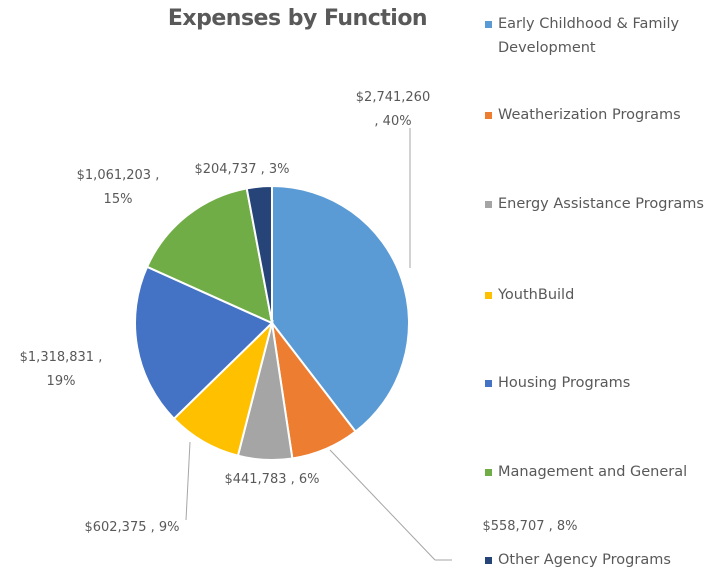 The image size is (723, 568). What do you see at coordinates (132, 527) in the screenshot?
I see `data-label: $602,375 , 9%` at bounding box center [132, 527].